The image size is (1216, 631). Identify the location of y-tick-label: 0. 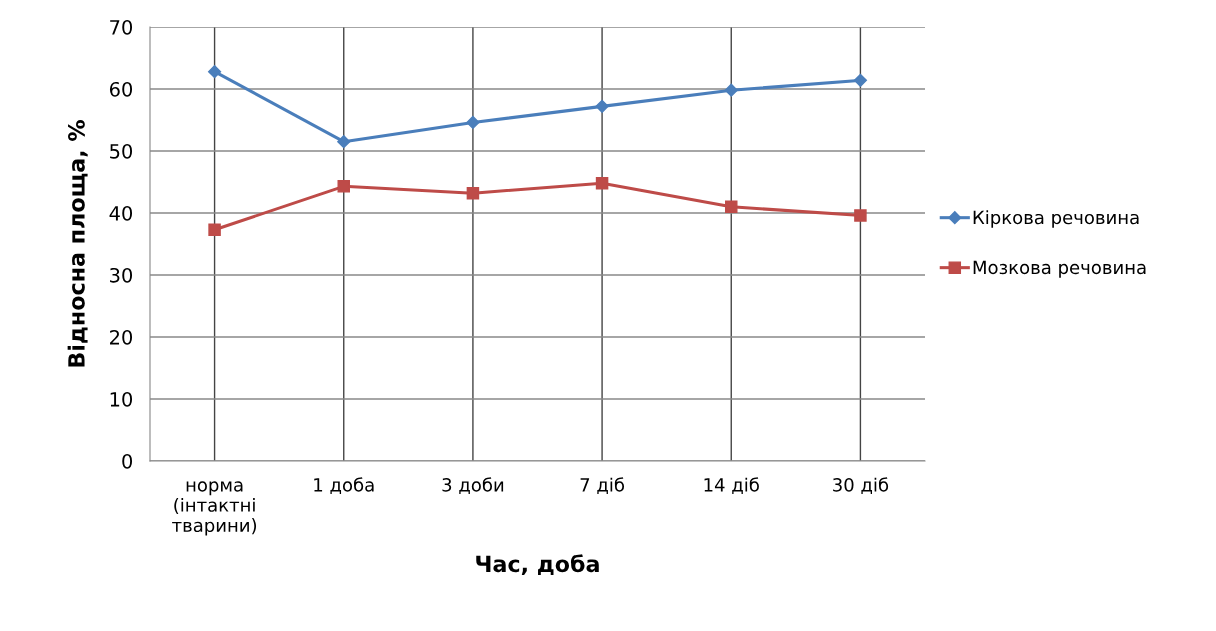
(127, 461).